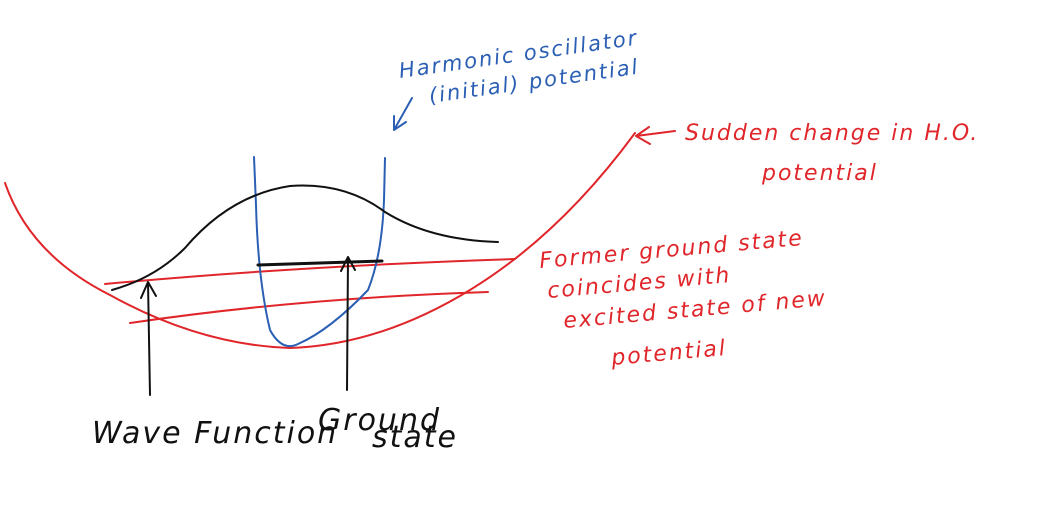 The width and height of the screenshot is (1053, 506). What do you see at coordinates (668, 353) in the screenshot?
I see `former-ground-state-label-line-4: potential` at bounding box center [668, 353].